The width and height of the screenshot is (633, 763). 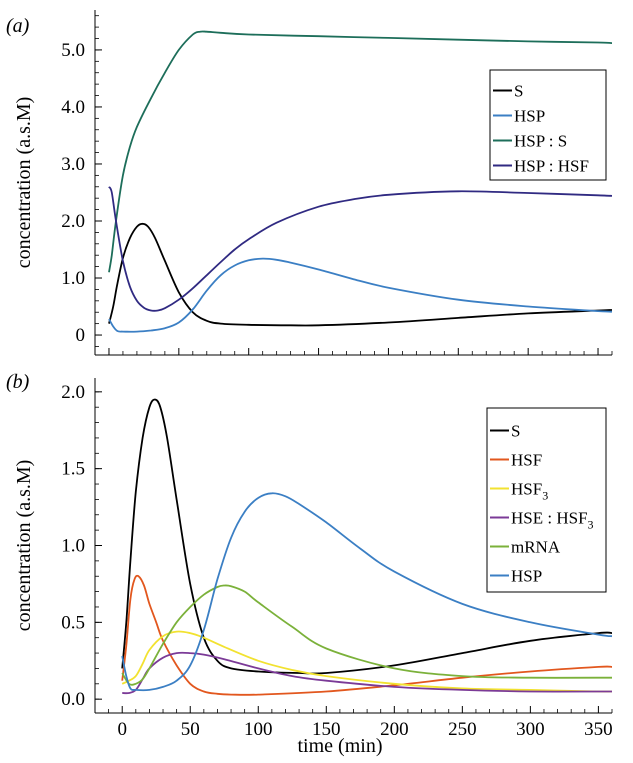 I want to click on y-tick-label: 1.5, so click(x=73, y=469).